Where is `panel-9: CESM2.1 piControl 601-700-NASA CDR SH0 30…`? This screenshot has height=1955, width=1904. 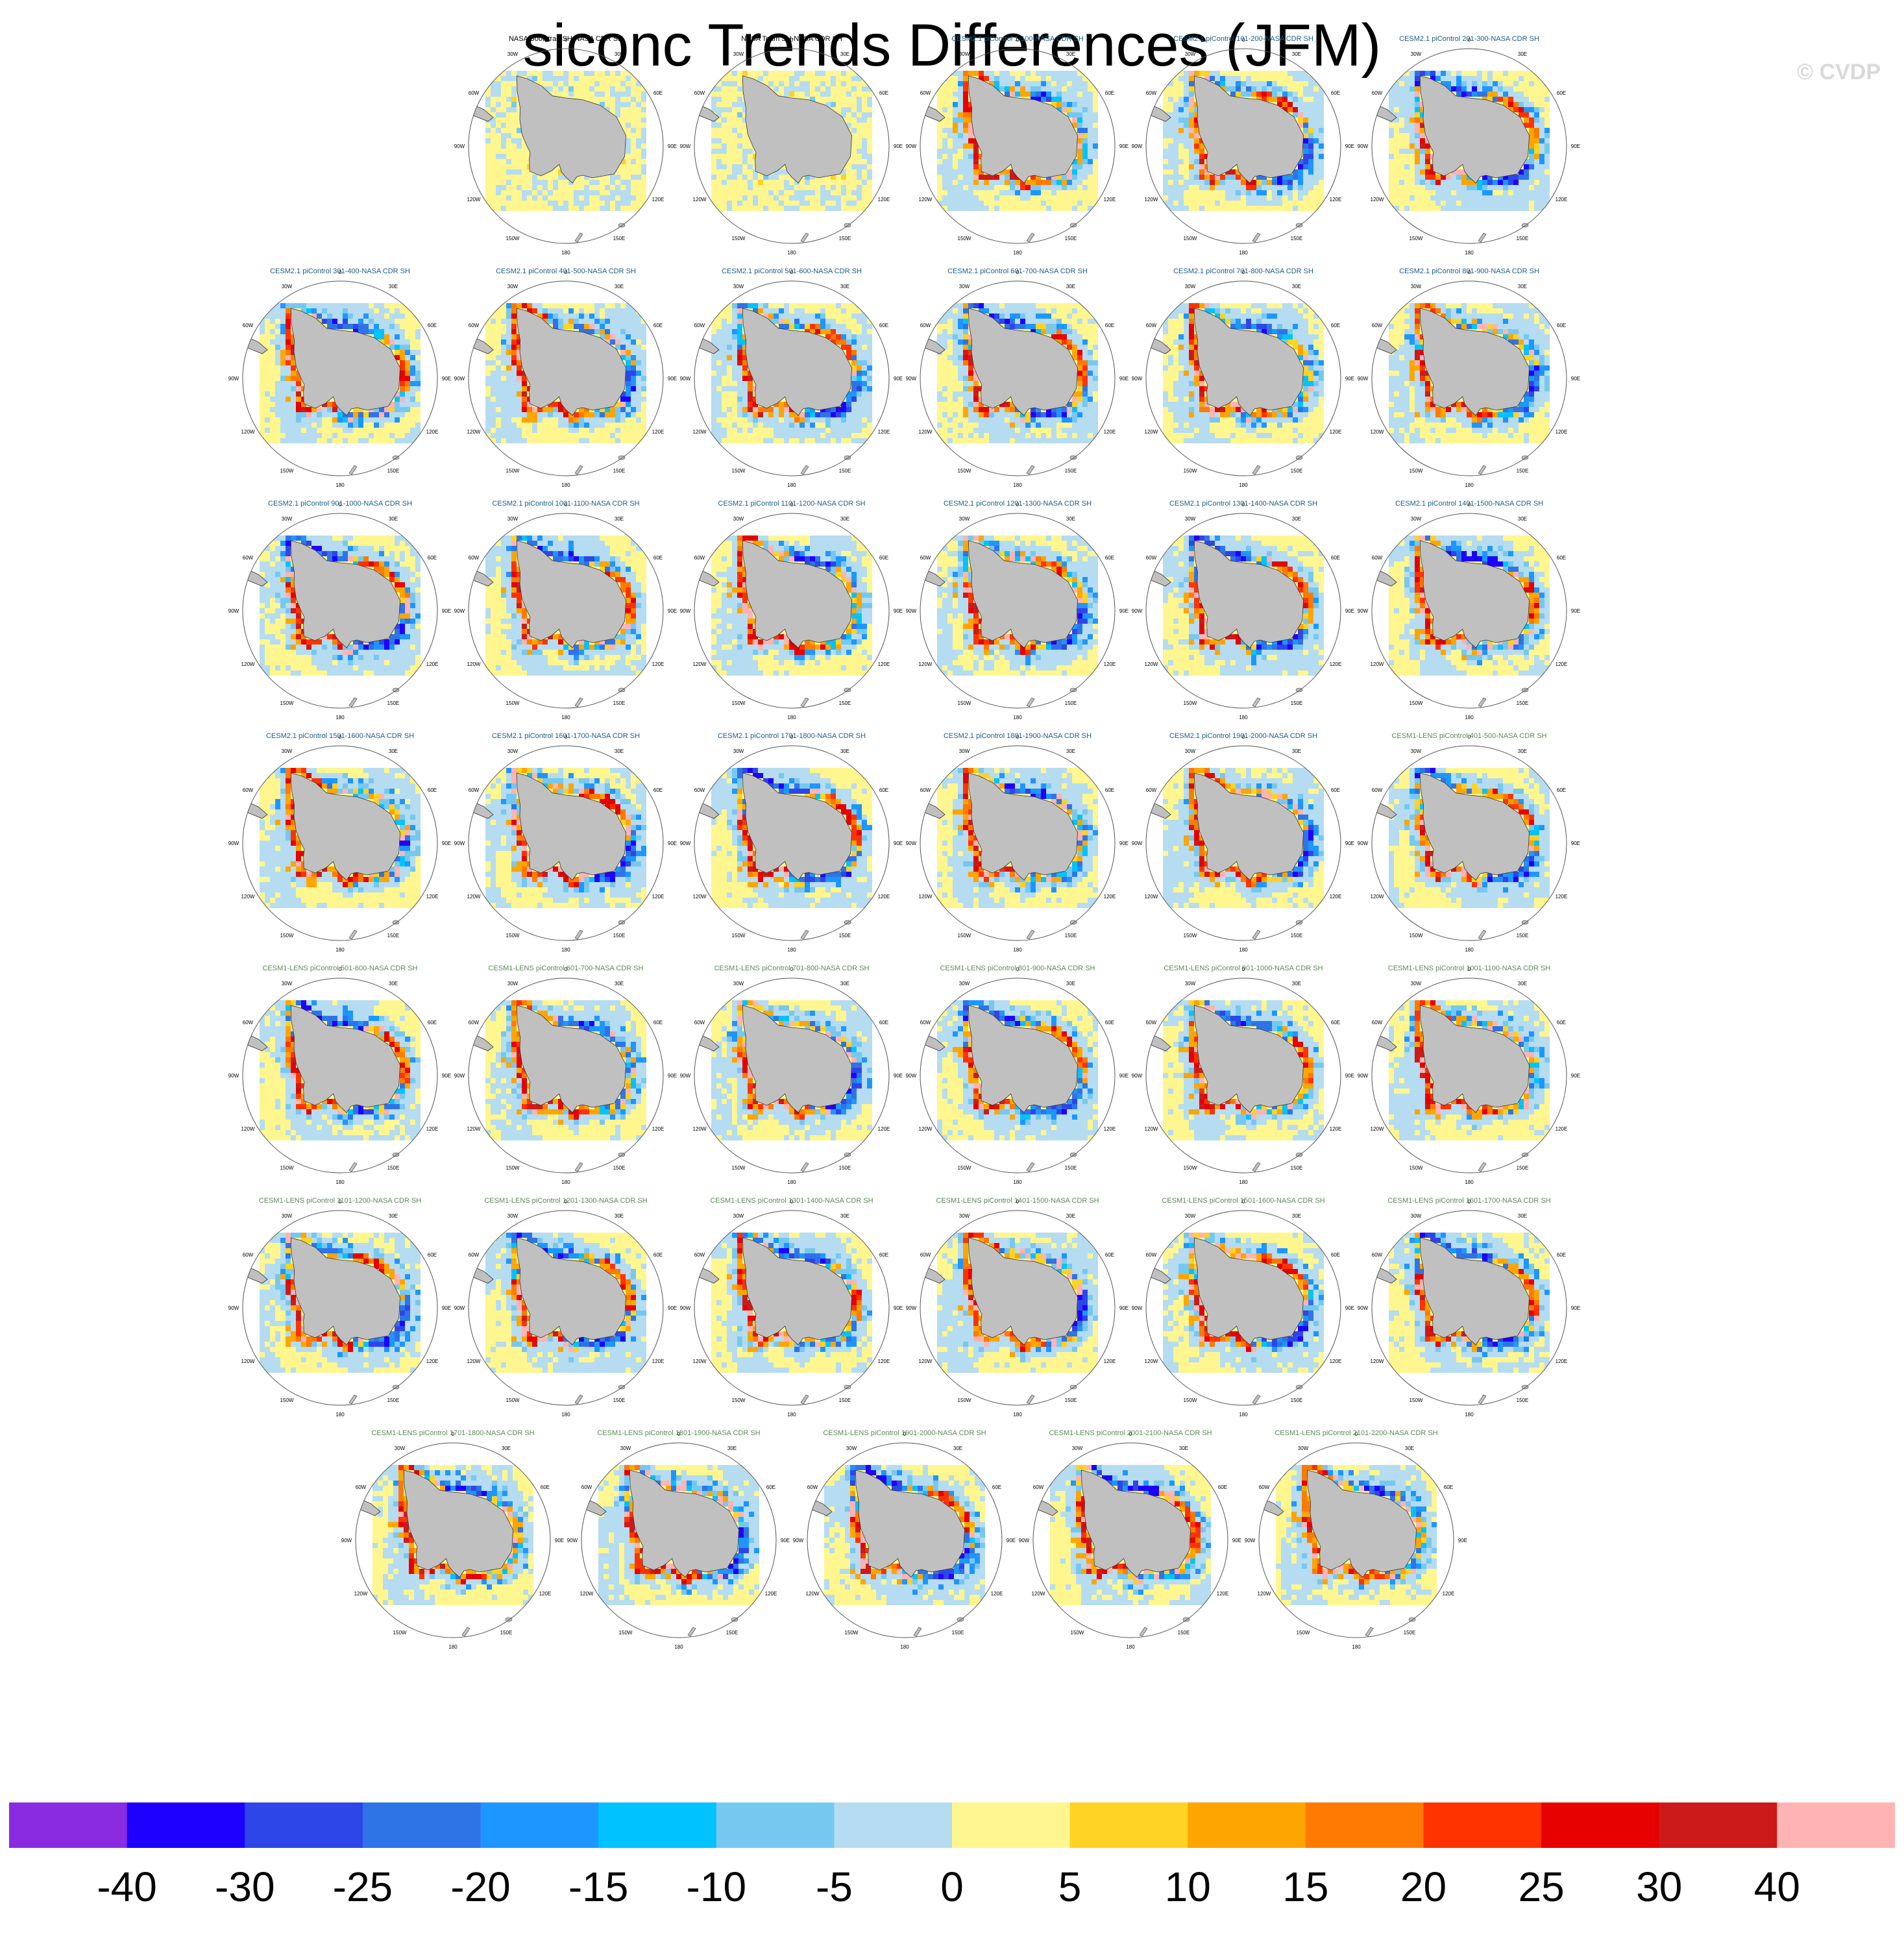 panel-9: CESM2.1 piControl 601-700-NASA CDR SH0 30… is located at coordinates (1017, 377).